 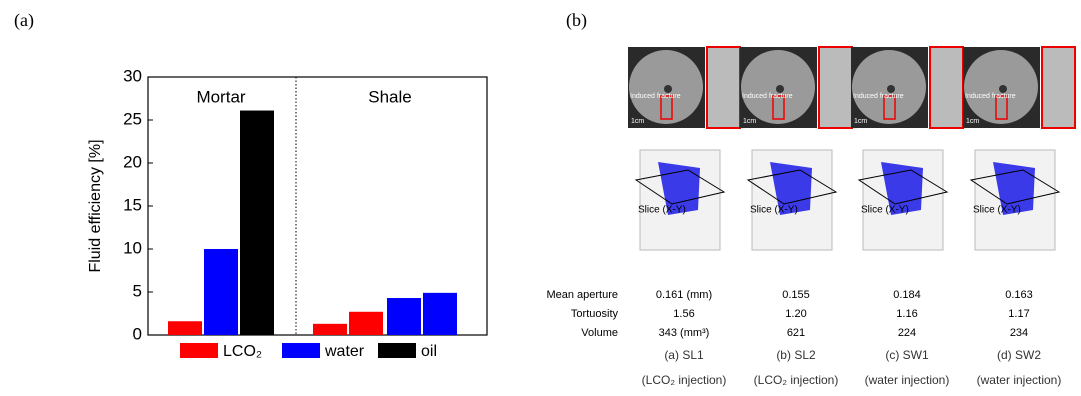 I want to click on table-value: 0.163, so click(x=1019, y=295).